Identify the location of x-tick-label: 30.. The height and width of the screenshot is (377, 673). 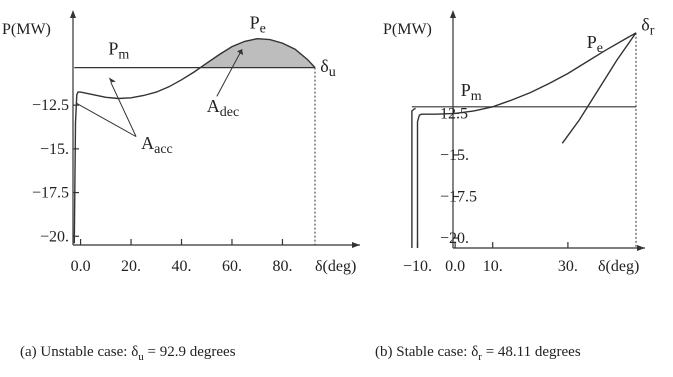
(568, 266).